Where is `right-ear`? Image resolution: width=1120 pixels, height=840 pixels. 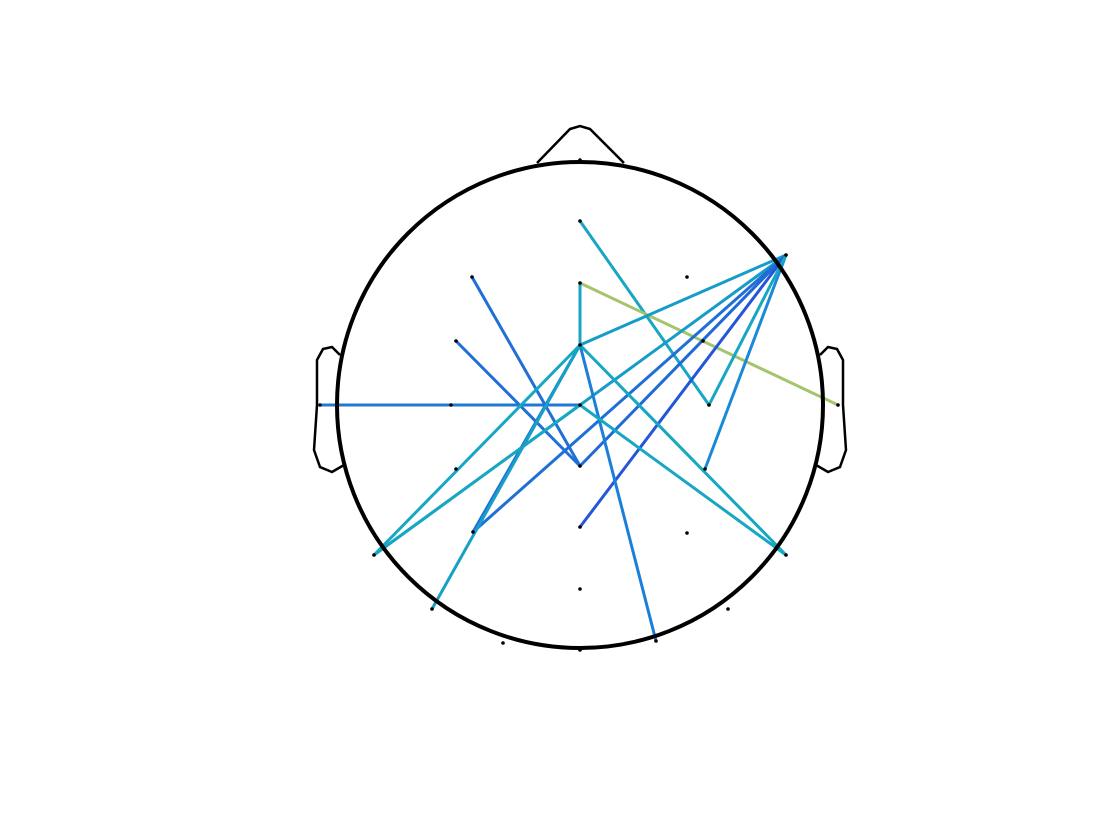 right-ear is located at coordinates (831, 409).